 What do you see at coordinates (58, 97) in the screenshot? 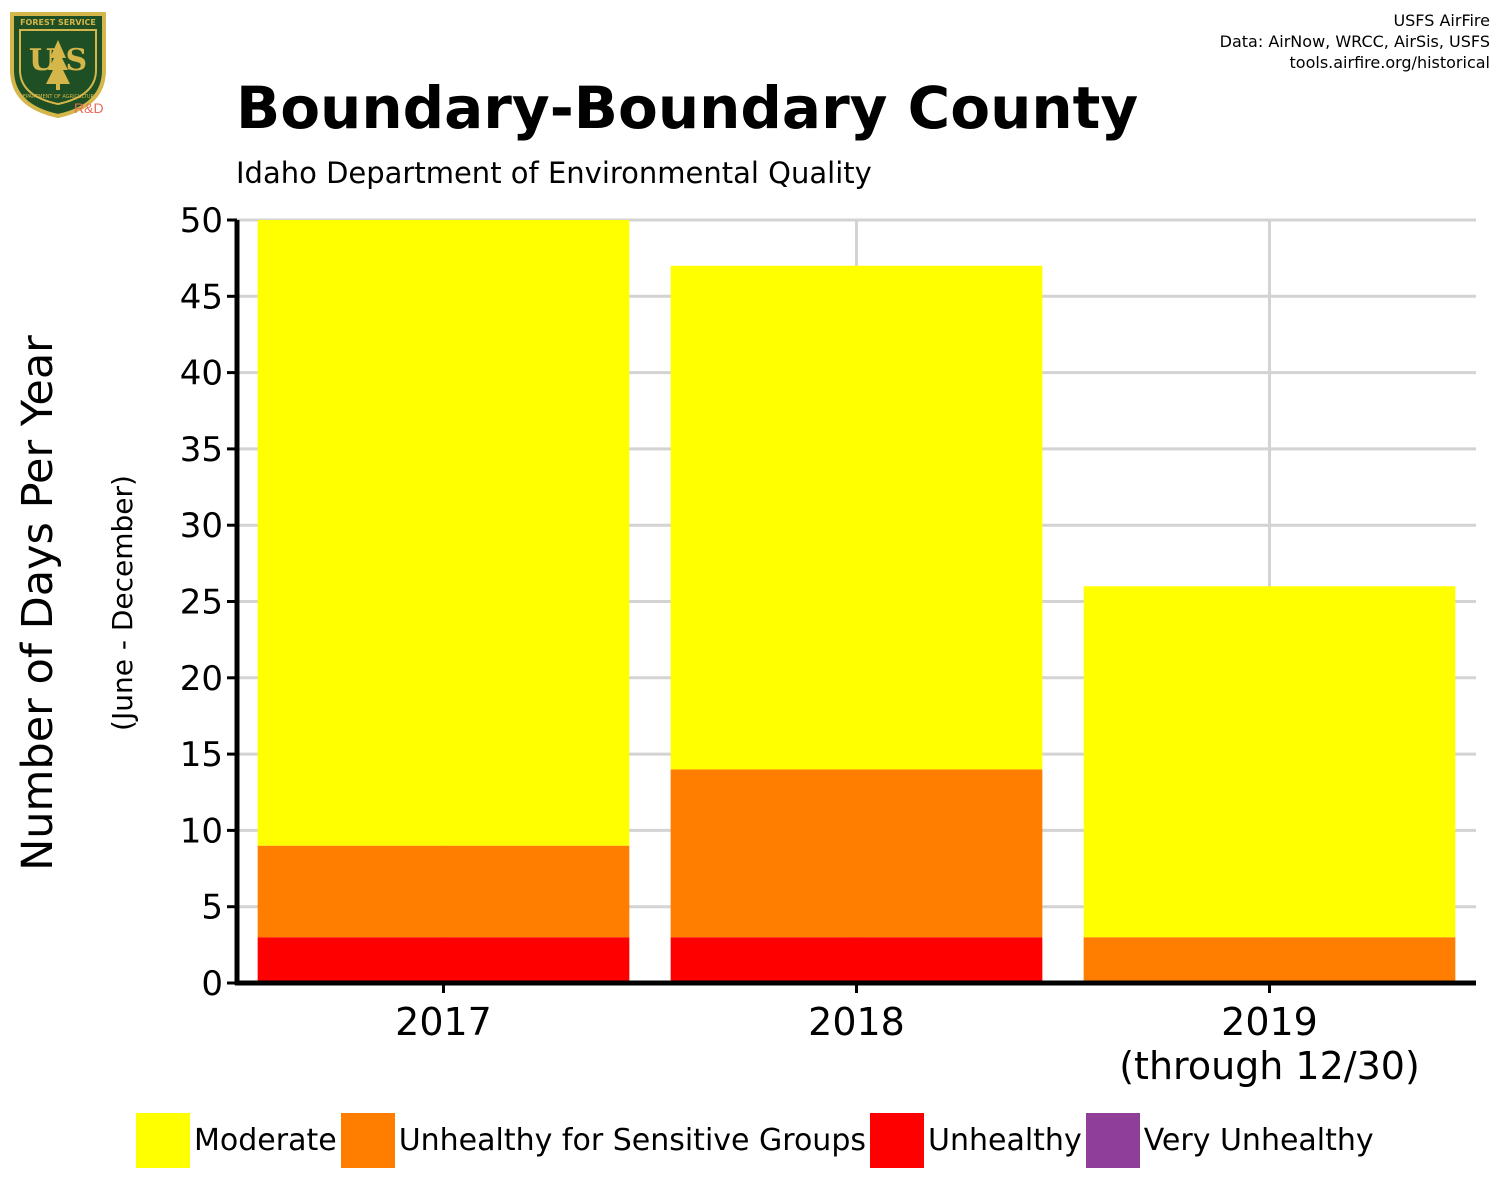
I see `logo-bottom-text: DEPARTMENT OF AGRICULTURE` at bounding box center [58, 97].